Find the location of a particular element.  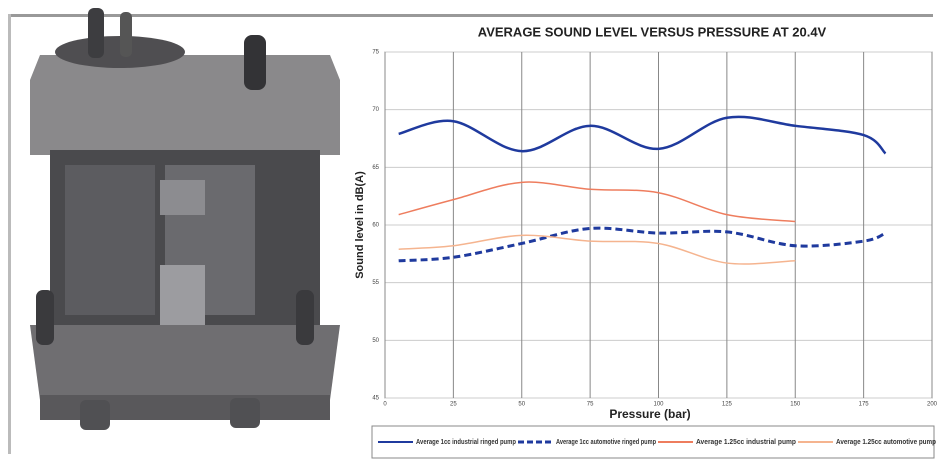

left-border is located at coordinates (9, 234).